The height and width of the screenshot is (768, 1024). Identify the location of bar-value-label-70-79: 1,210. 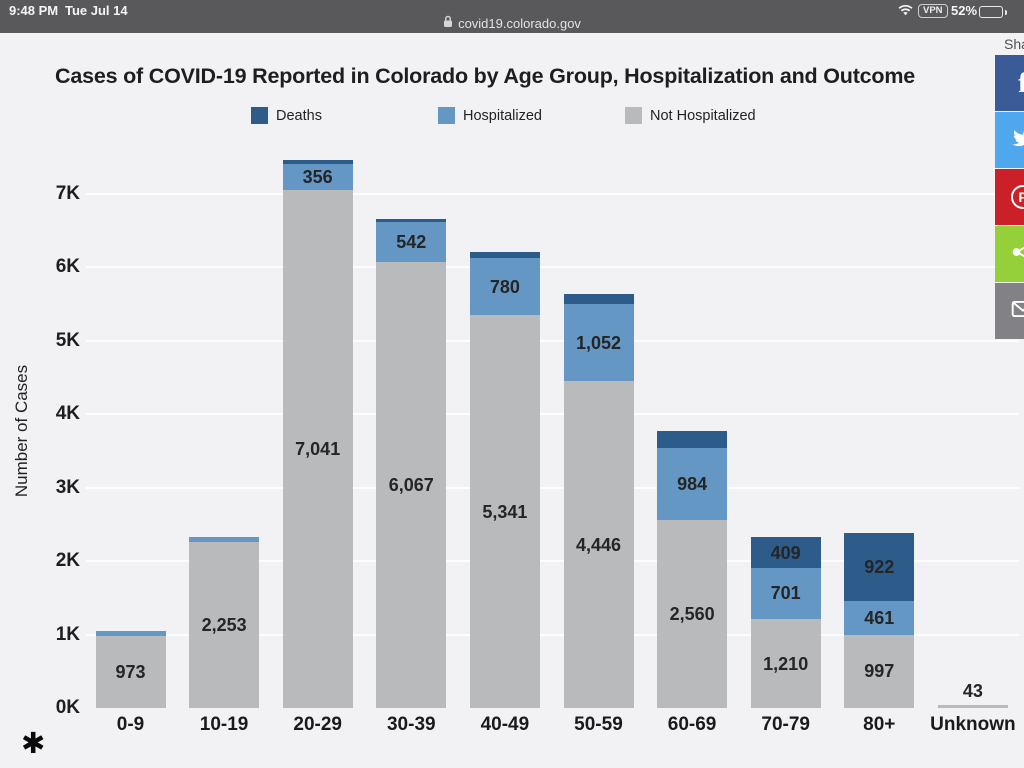
(786, 663).